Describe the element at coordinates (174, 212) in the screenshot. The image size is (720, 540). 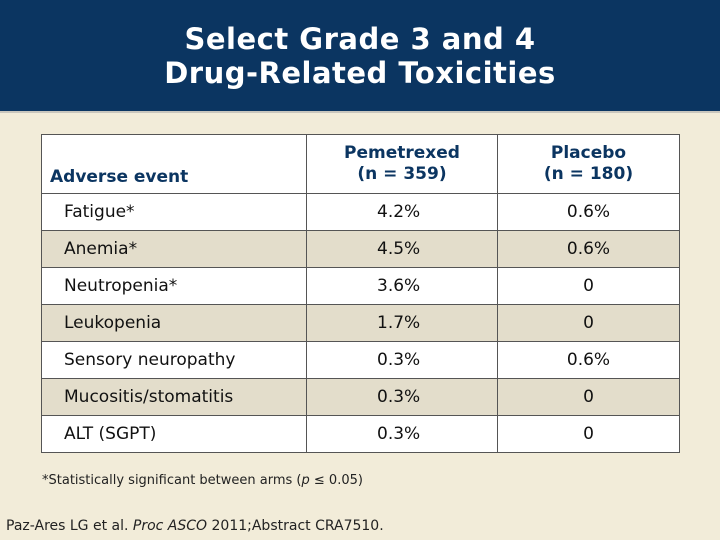
I see `cell-event: Fatigue*` at that location.